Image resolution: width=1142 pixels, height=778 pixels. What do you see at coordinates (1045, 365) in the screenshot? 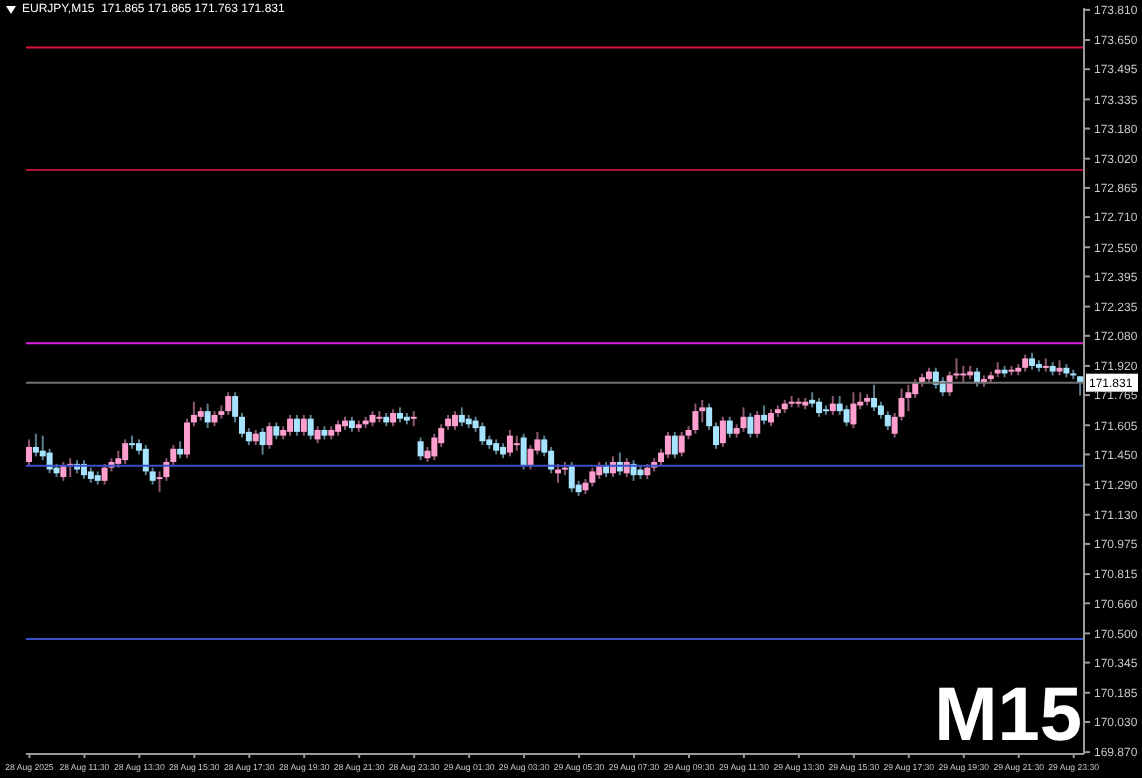
I see `candlestick` at bounding box center [1045, 365].